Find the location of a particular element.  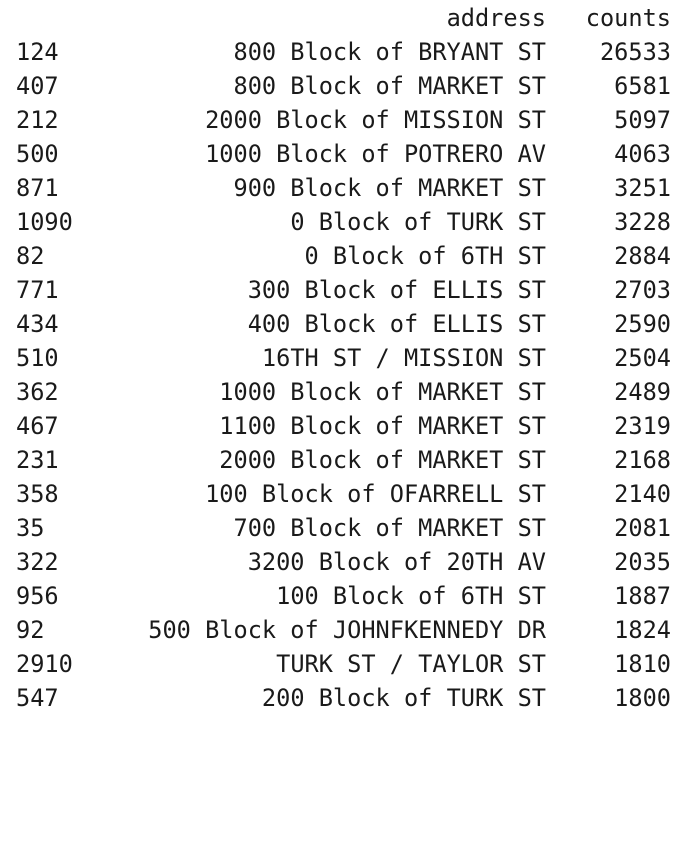

row-counts: 2703 is located at coordinates (642, 290).